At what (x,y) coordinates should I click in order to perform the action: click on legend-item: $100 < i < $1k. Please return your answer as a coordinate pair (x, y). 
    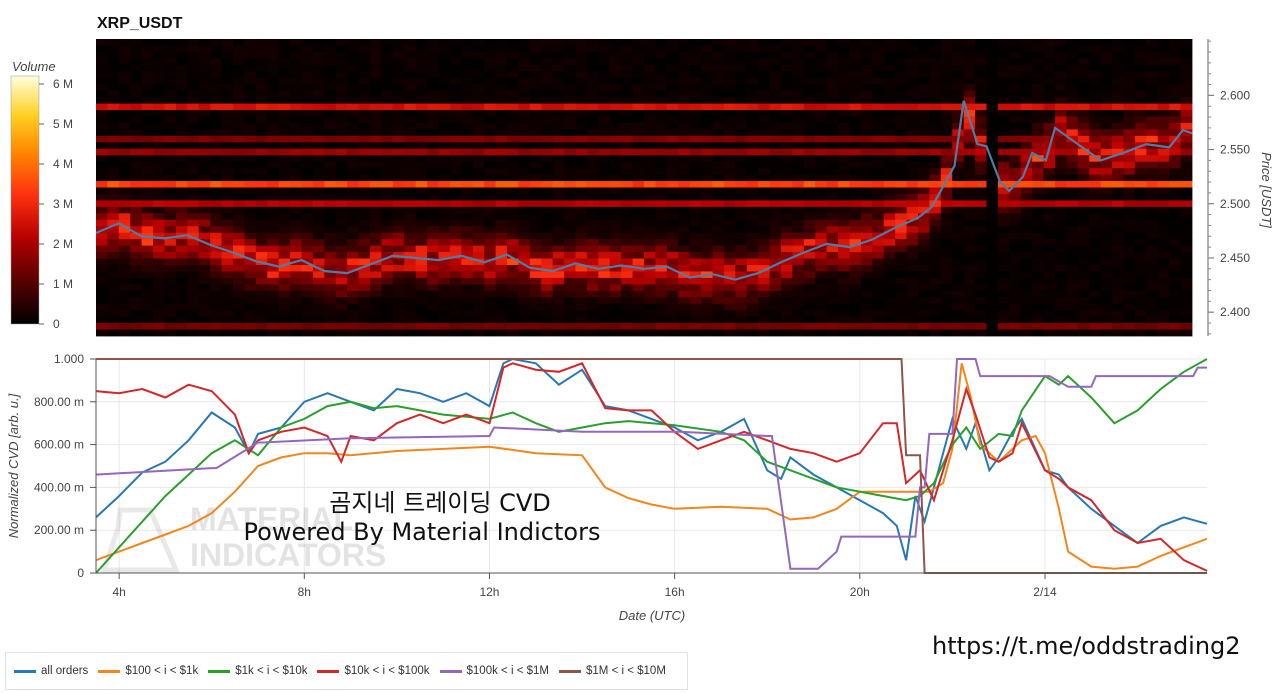
    Looking at the image, I should click on (148, 671).